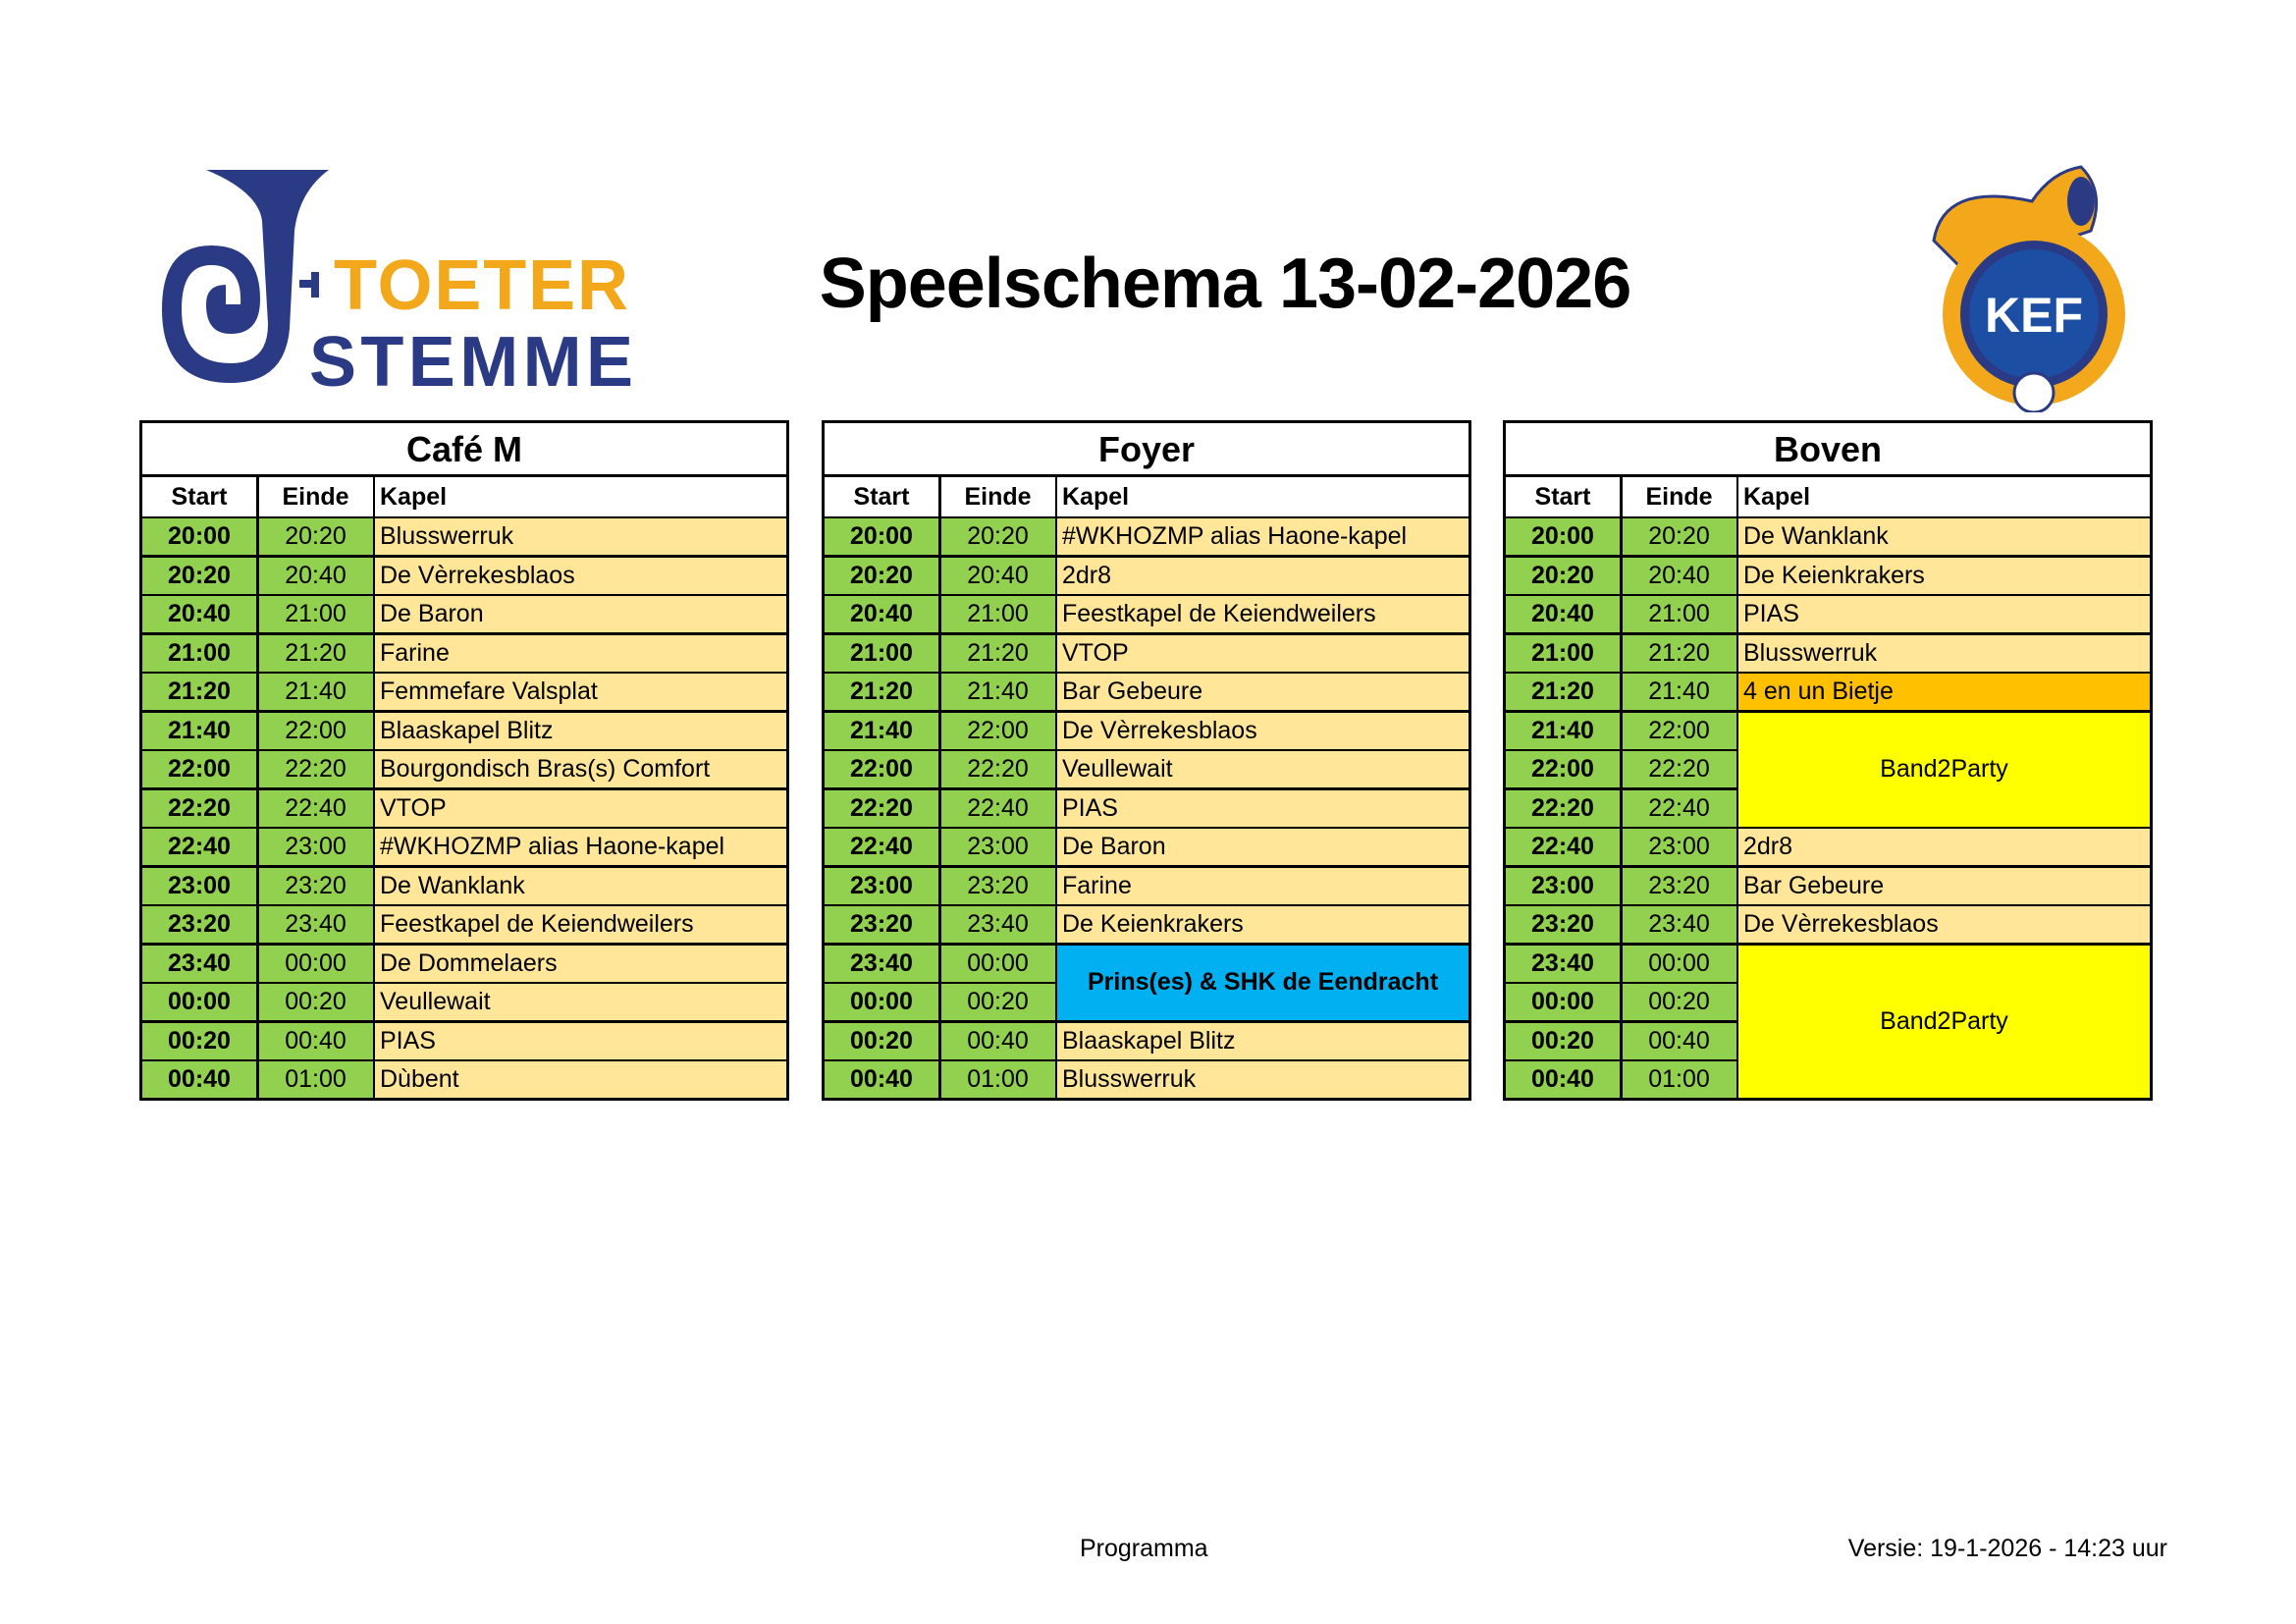  What do you see at coordinates (1944, 692) in the screenshot?
I see `kapel-cell: 4 en un Bietje` at bounding box center [1944, 692].